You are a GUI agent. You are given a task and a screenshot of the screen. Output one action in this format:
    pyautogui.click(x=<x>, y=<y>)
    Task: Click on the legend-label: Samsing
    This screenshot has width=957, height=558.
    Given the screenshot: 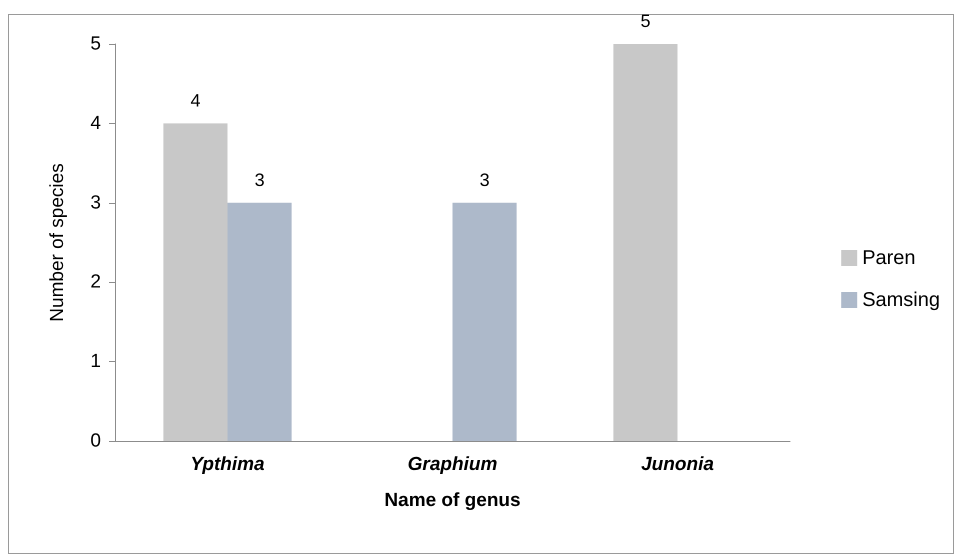 What is the action you would take?
    pyautogui.click(x=901, y=300)
    